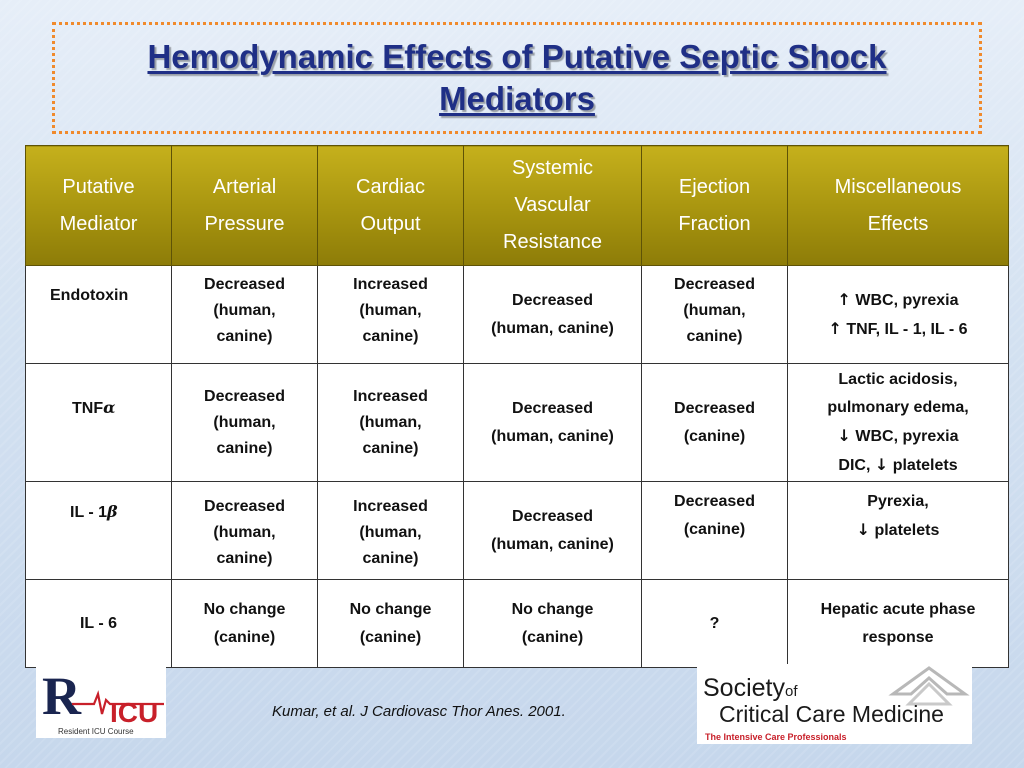 Image resolution: width=1024 pixels, height=768 pixels. I want to click on ricu-logo: R ICU Resident ICU Course, so click(101, 701).